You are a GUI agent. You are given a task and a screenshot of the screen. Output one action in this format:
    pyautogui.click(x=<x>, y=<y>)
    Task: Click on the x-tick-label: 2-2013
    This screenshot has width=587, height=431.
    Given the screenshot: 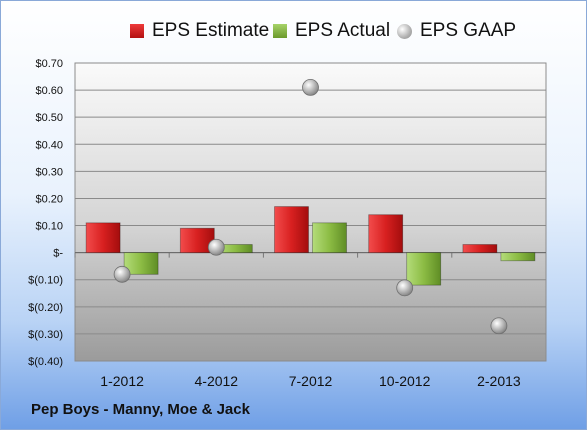 What is the action you would take?
    pyautogui.click(x=499, y=381)
    